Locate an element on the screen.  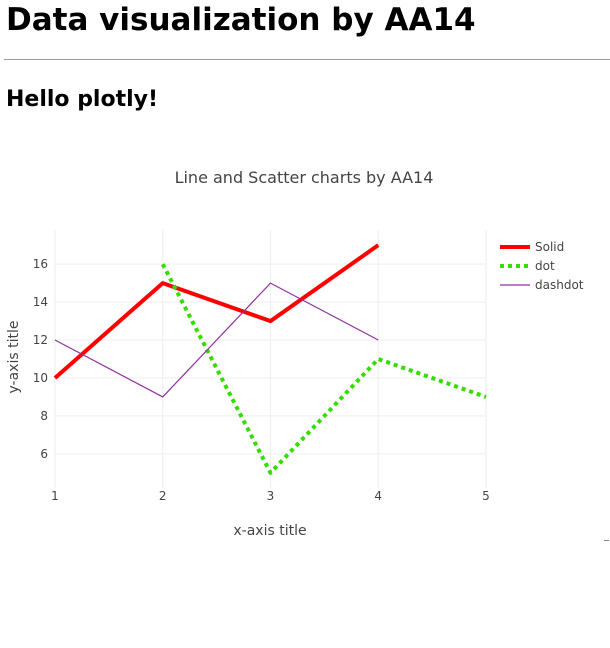
legend-label: dashdot is located at coordinates (559, 285).